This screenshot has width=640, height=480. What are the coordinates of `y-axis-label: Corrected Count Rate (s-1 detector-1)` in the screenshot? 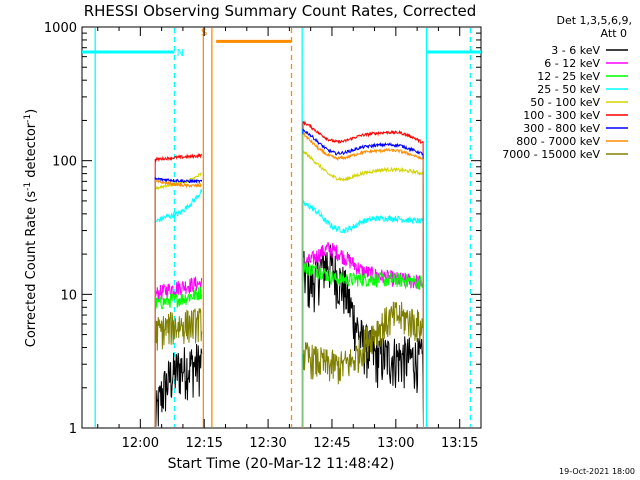 It's located at (31, 228).